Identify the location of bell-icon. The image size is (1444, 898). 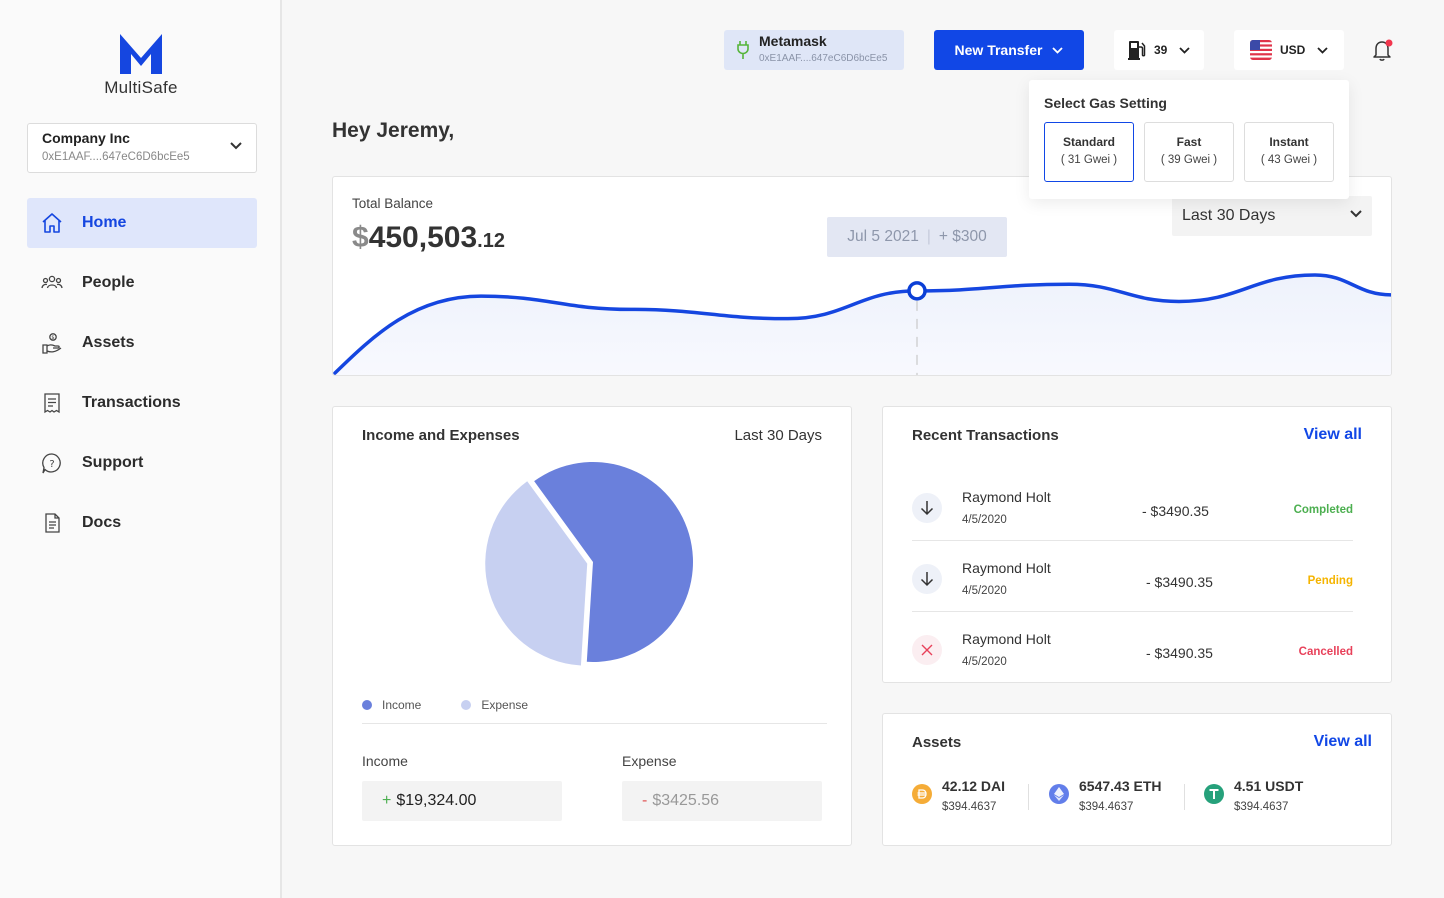
(1383, 50).